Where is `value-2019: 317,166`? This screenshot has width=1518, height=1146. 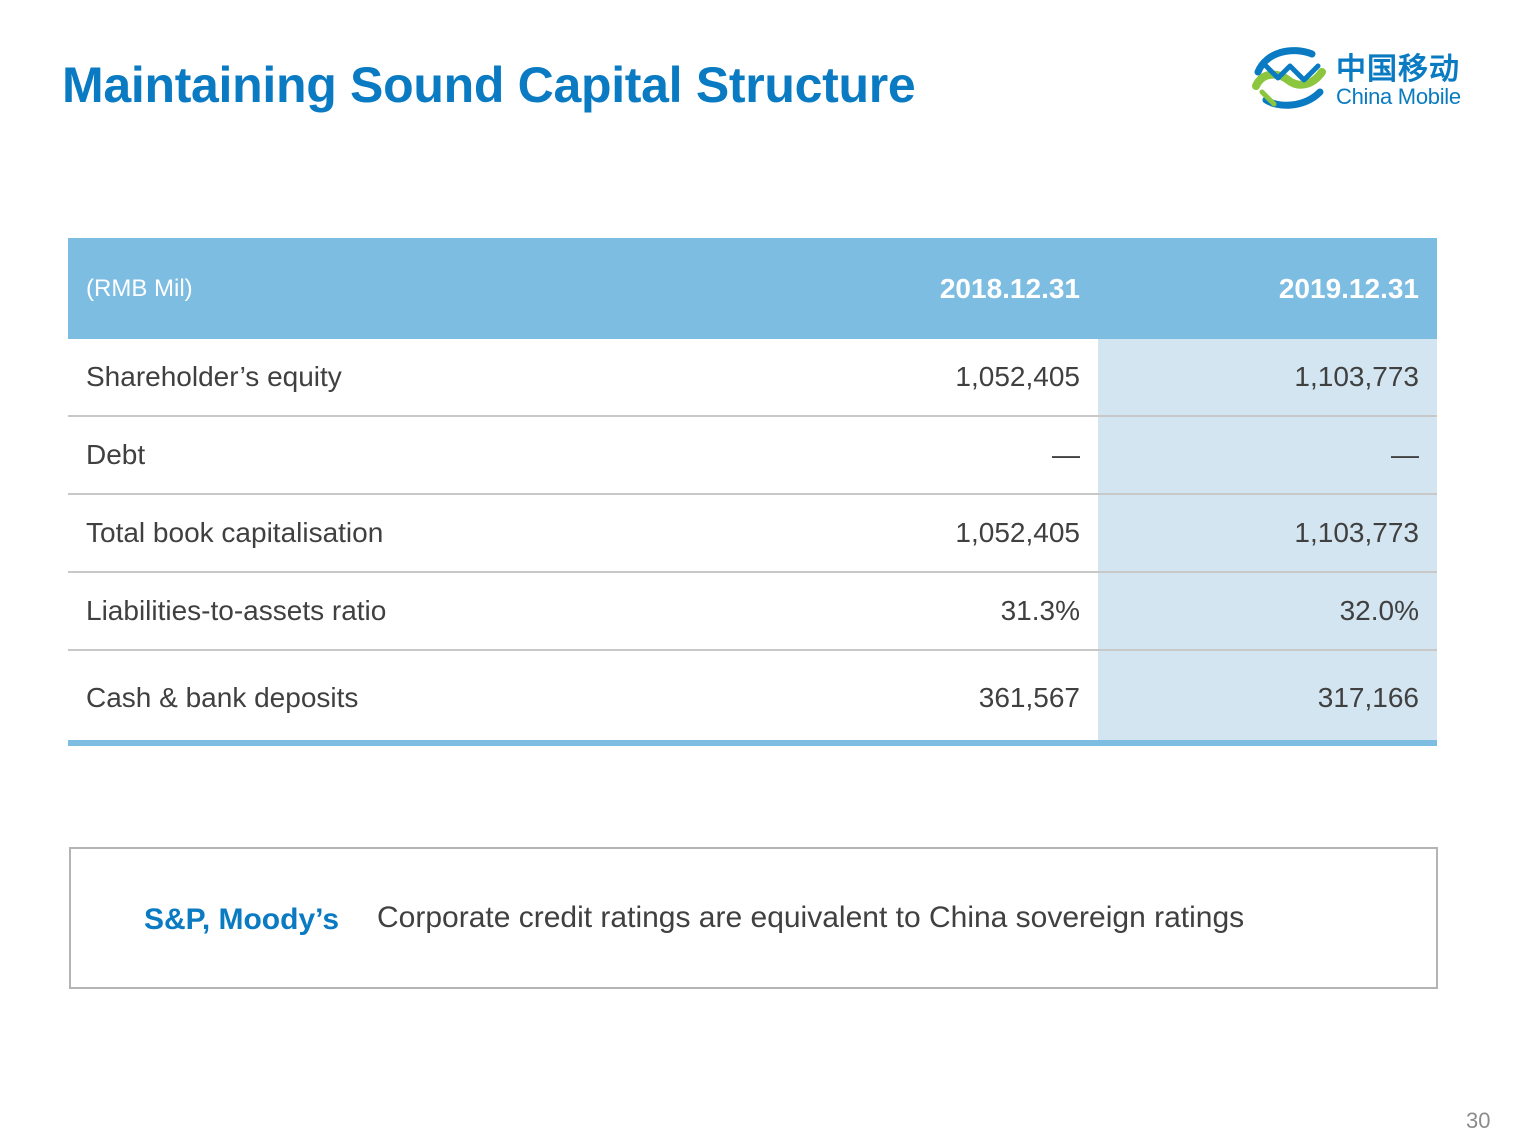
value-2019: 317,166 is located at coordinates (1267, 695).